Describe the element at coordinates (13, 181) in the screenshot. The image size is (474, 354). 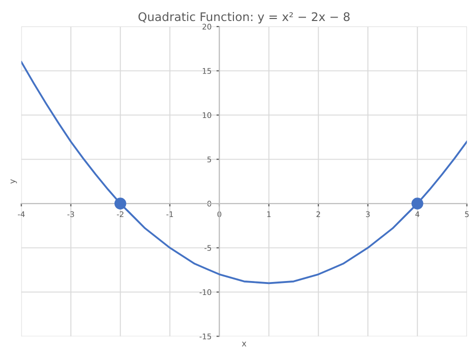
I see `y-axis-title: y` at that location.